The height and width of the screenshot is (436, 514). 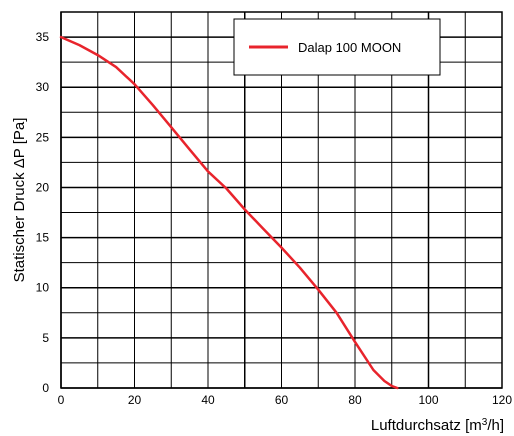 I want to click on y-tick-label: 10, so click(x=43, y=288).